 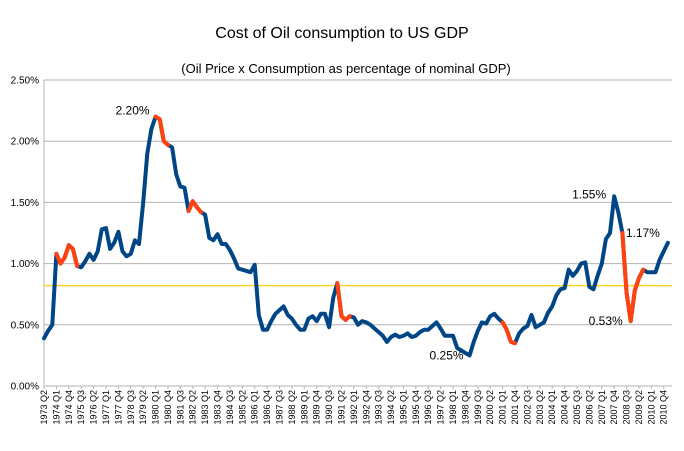 I want to click on x-tick-label: 2008 Q3, so click(x=627, y=407).